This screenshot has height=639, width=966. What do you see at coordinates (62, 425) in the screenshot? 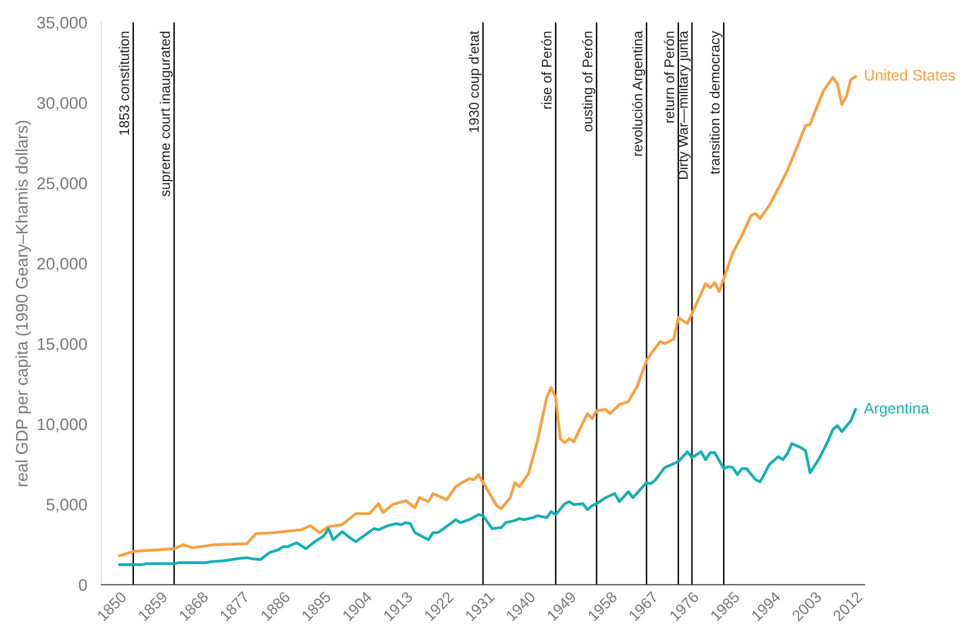
I see `y-tick-label: 10,000` at bounding box center [62, 425].